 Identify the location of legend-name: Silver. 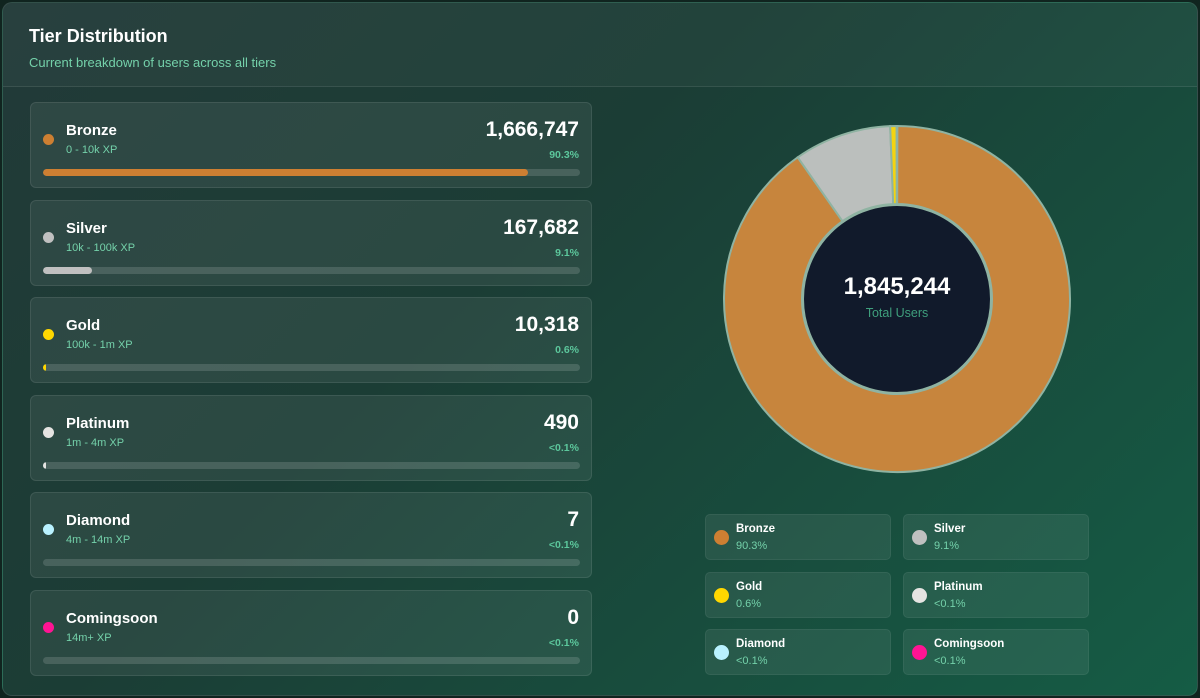
(950, 529).